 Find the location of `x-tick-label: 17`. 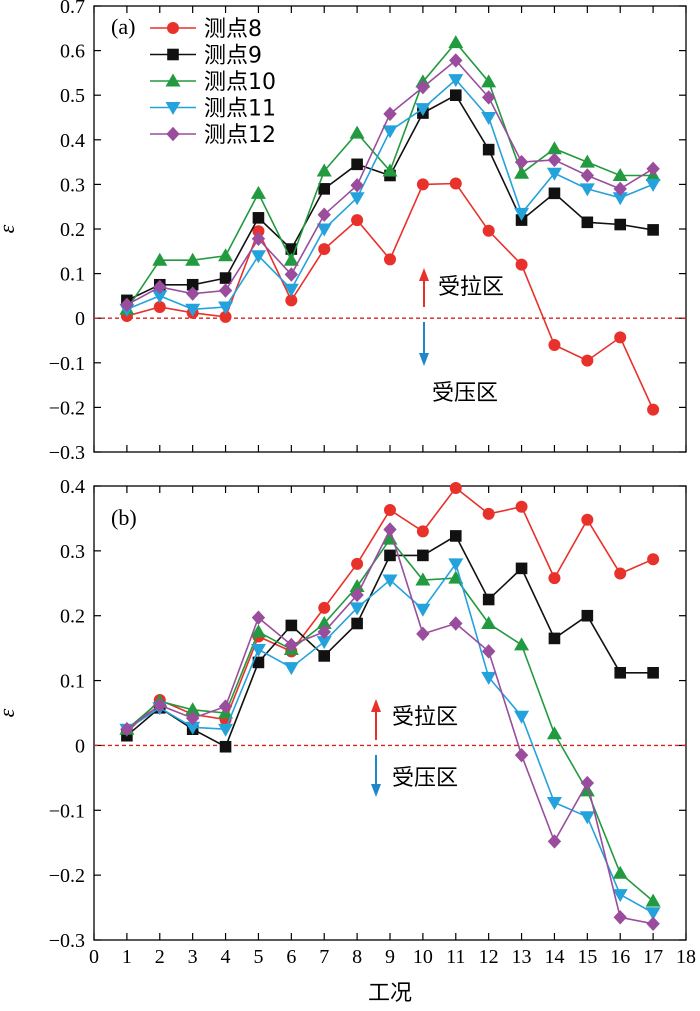

x-tick-label: 17 is located at coordinates (653, 957).